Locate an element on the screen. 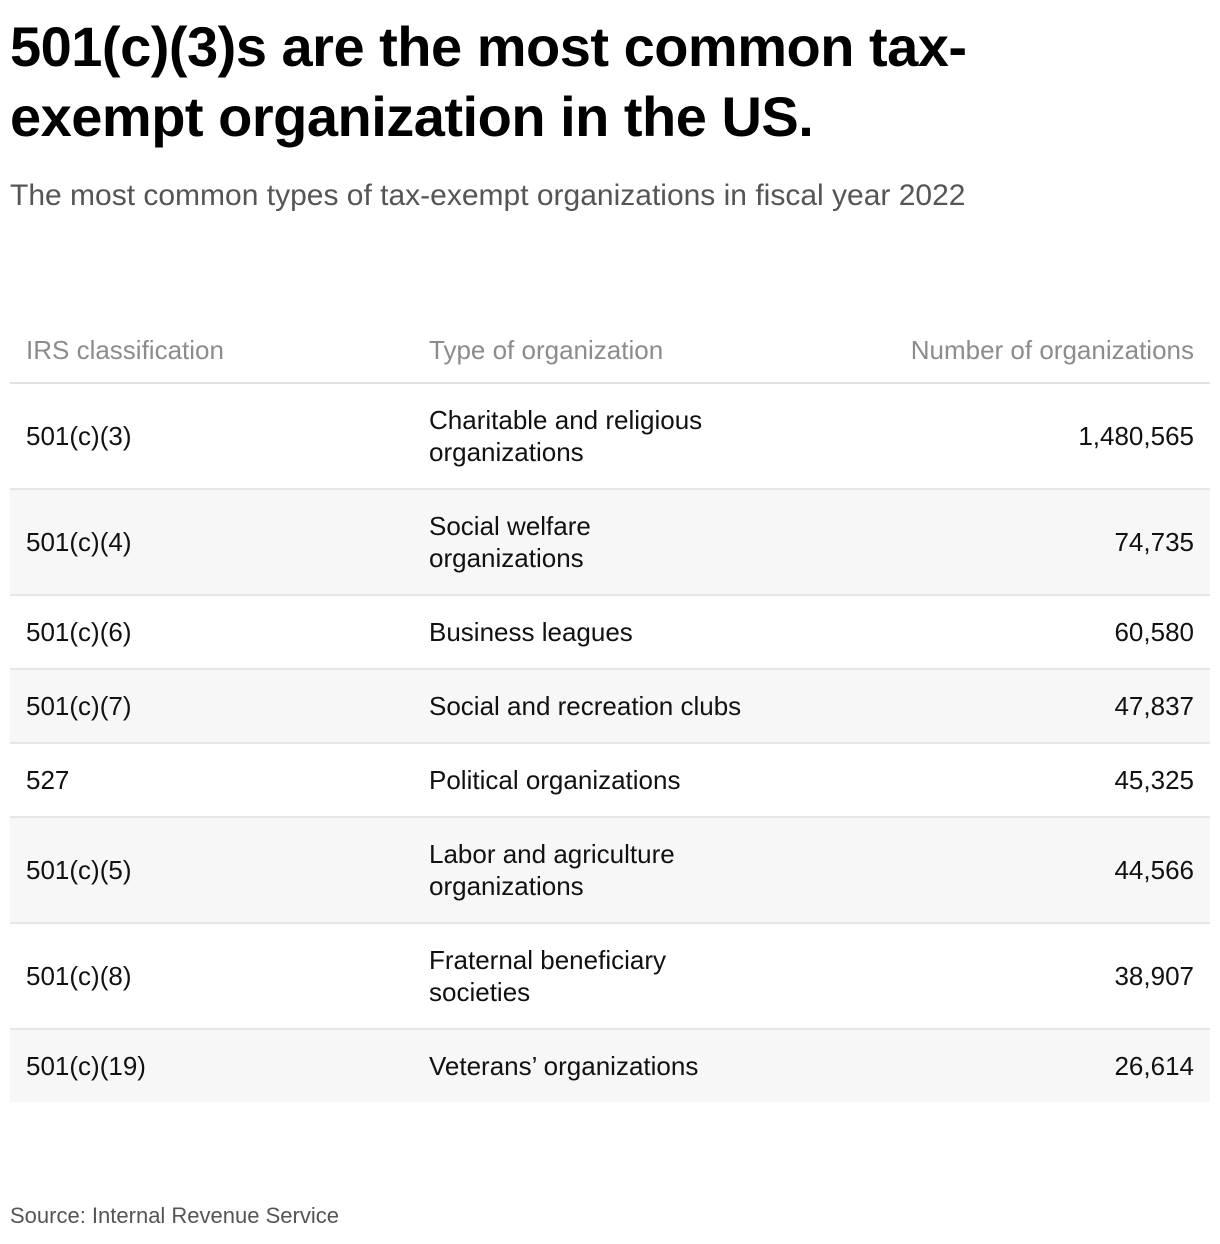 Image resolution: width=1220 pixels, height=1244 pixels. cell-count: 44,566 is located at coordinates (1010, 870).